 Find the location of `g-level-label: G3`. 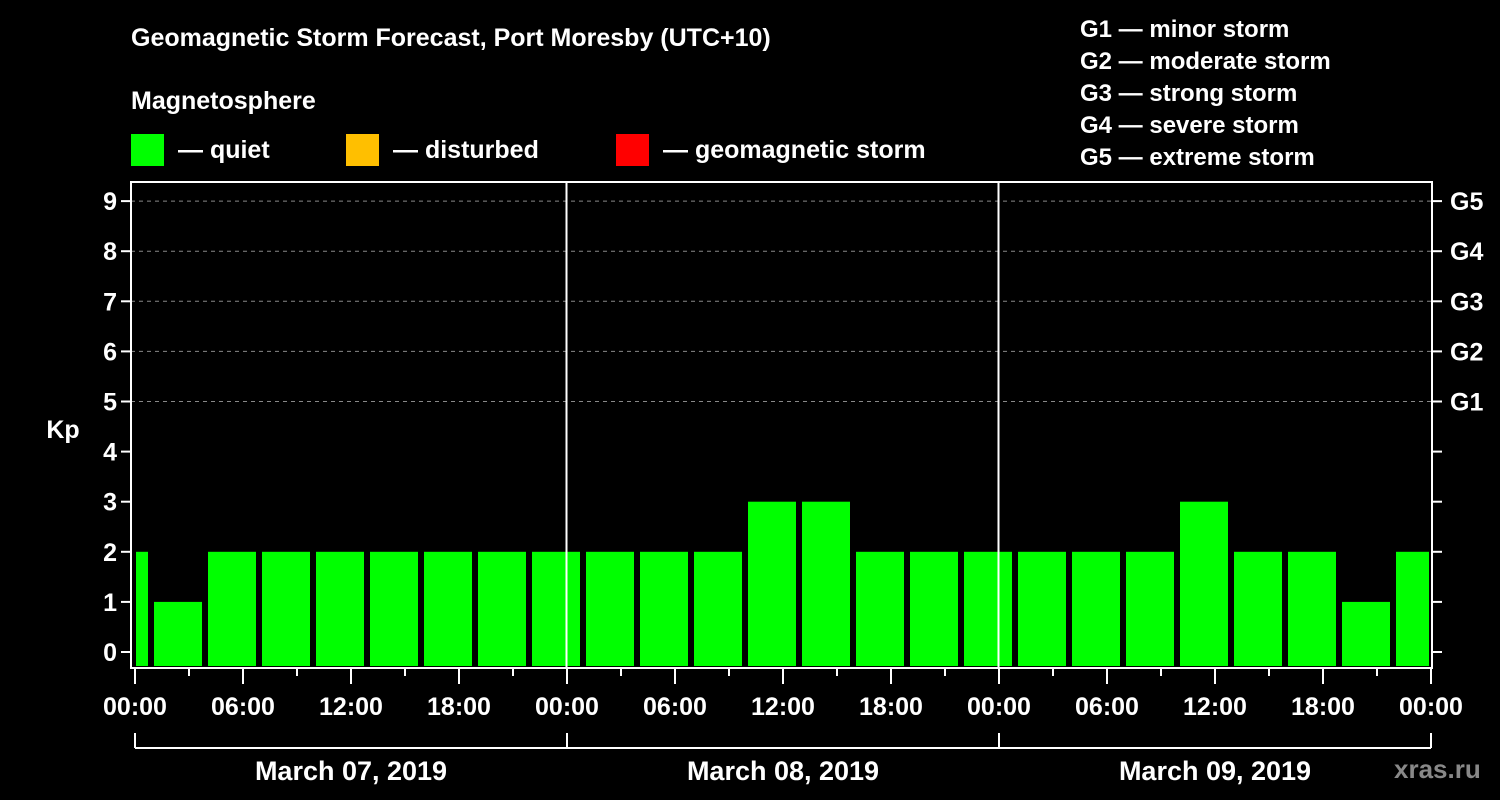

g-level-label: G3 is located at coordinates (1466, 302).